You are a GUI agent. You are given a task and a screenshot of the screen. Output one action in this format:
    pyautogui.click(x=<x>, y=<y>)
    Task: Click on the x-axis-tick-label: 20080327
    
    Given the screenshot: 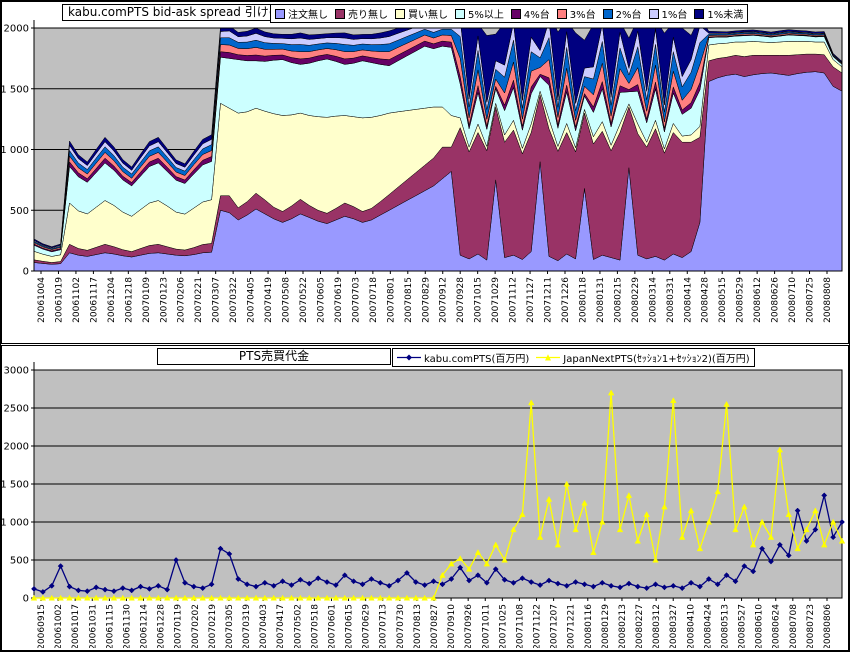 What is the action you would take?
    pyautogui.click(x=674, y=626)
    